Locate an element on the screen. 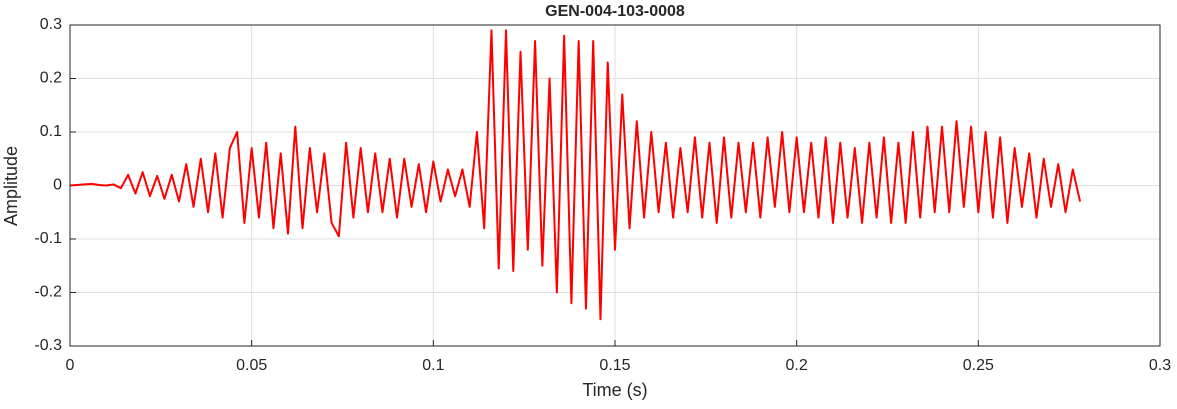  x-axis-label: Time (s) is located at coordinates (614, 390).